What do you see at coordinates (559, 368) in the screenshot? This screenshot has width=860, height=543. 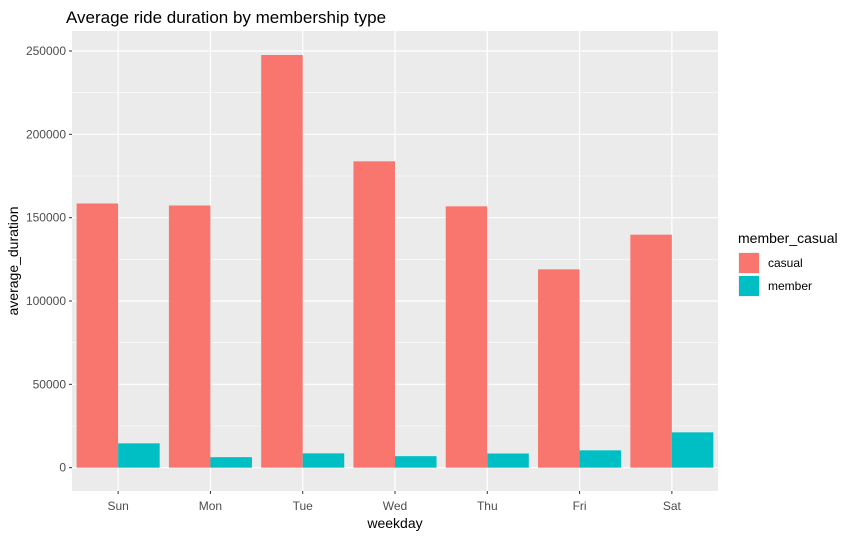 I see `bar-casual-fri` at bounding box center [559, 368].